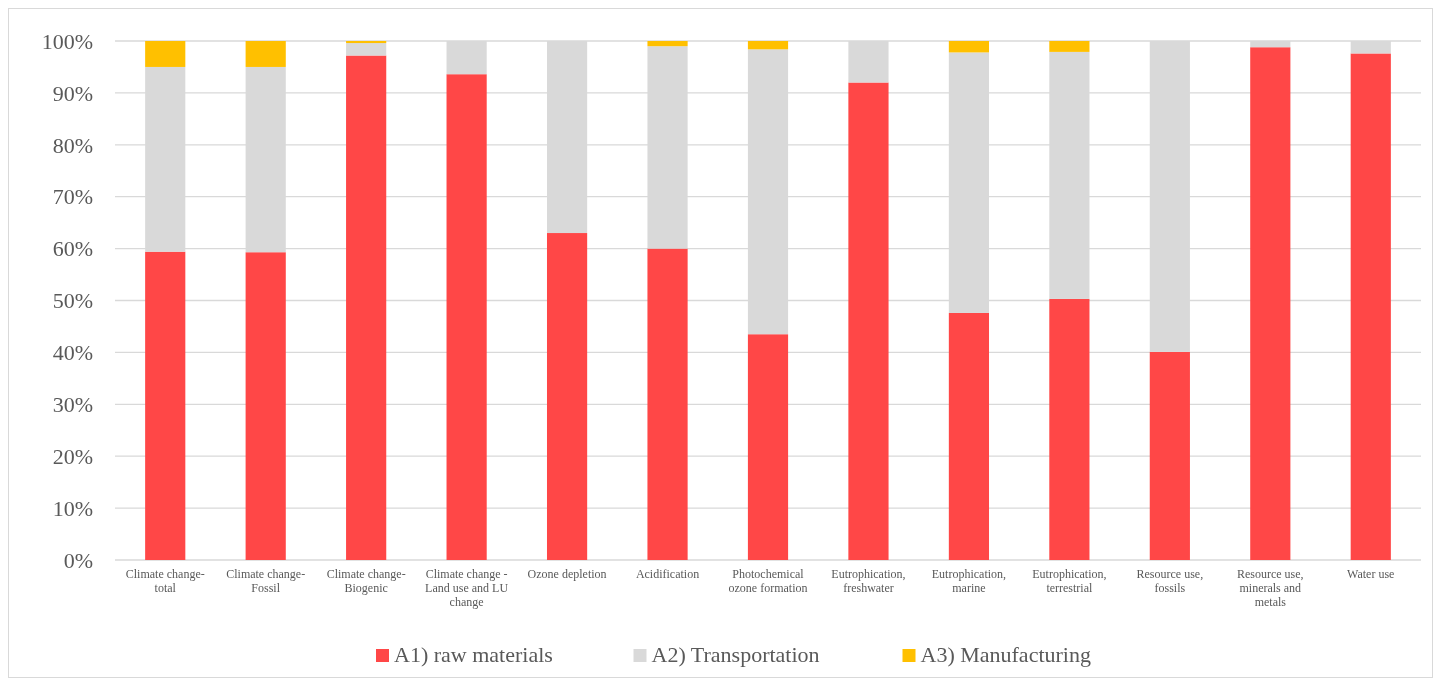  What do you see at coordinates (72, 249) in the screenshot?
I see `y-tick-label: 60%` at bounding box center [72, 249].